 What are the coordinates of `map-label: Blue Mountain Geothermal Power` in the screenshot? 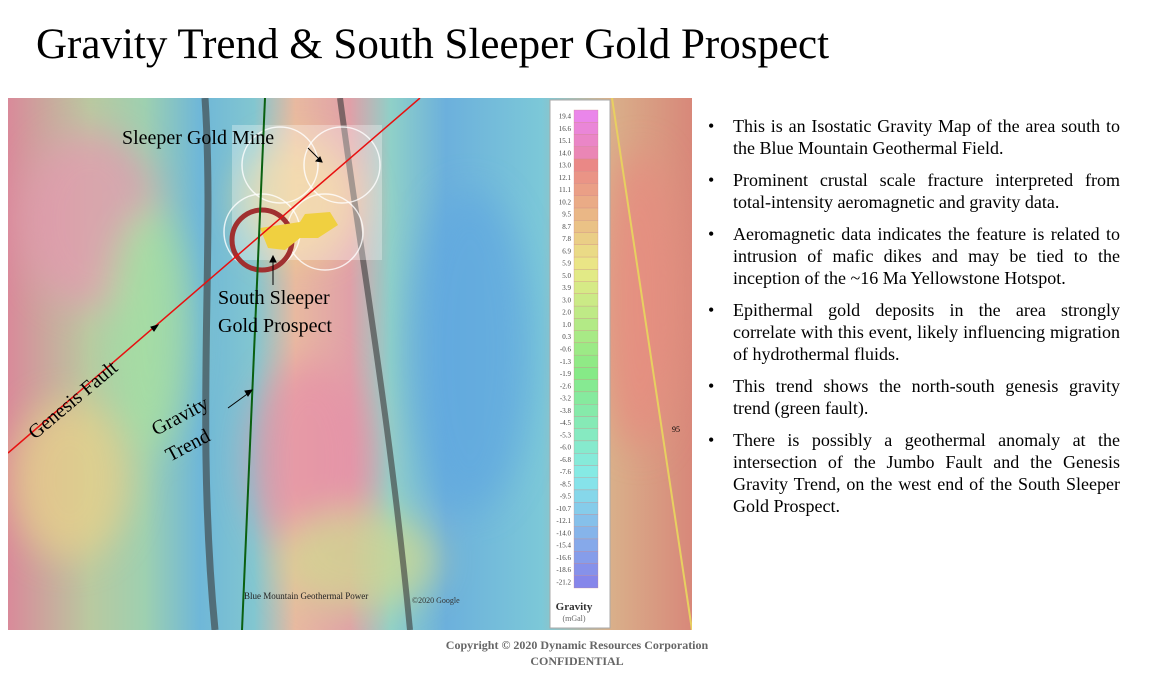 It's located at (306, 596).